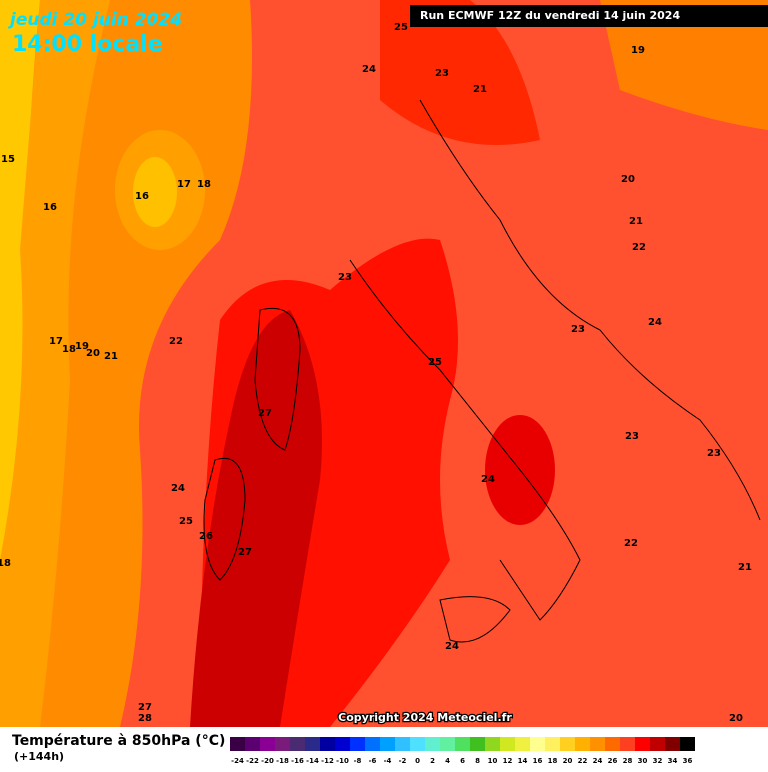 This screenshot has height=772, width=768. What do you see at coordinates (256, 518) in the screenshot?
I see `core-region` at bounding box center [256, 518].